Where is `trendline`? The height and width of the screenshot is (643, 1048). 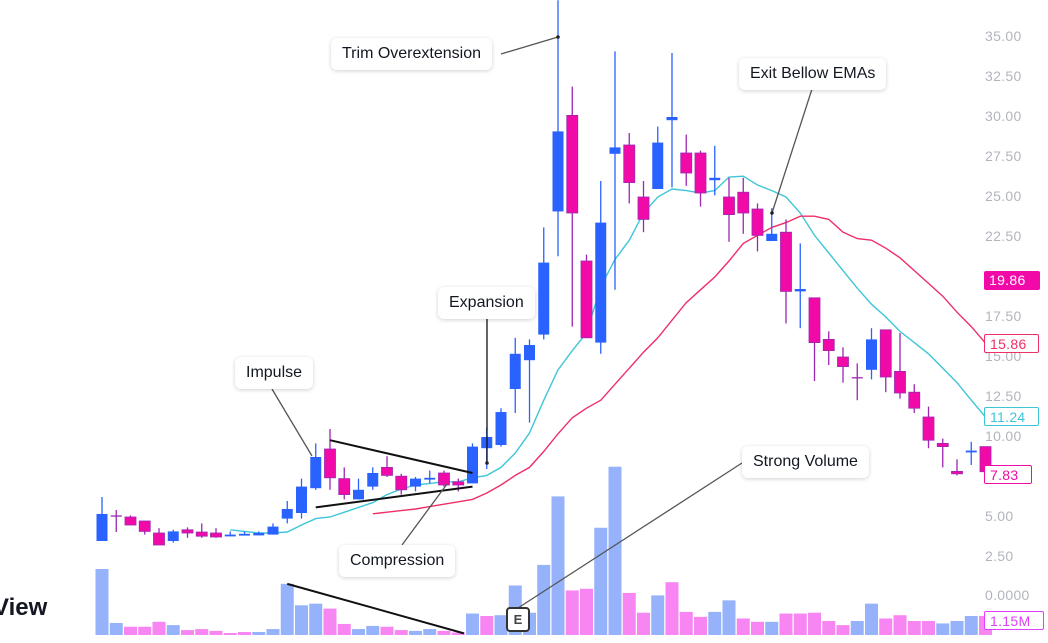 trendline is located at coordinates (401, 456).